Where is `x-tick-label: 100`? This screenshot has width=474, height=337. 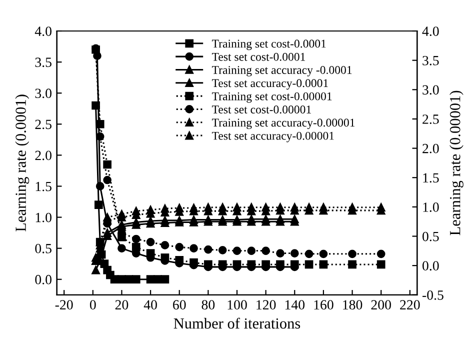
x-tick-label: 100 is located at coordinates (237, 305).